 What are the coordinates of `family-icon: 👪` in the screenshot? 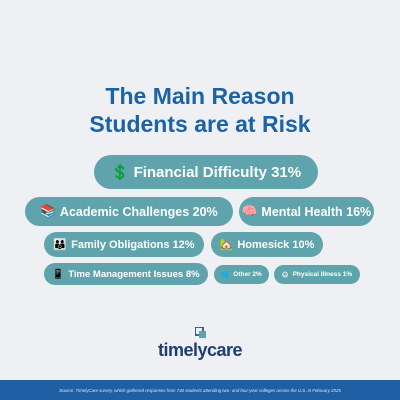 It's located at (60, 245).